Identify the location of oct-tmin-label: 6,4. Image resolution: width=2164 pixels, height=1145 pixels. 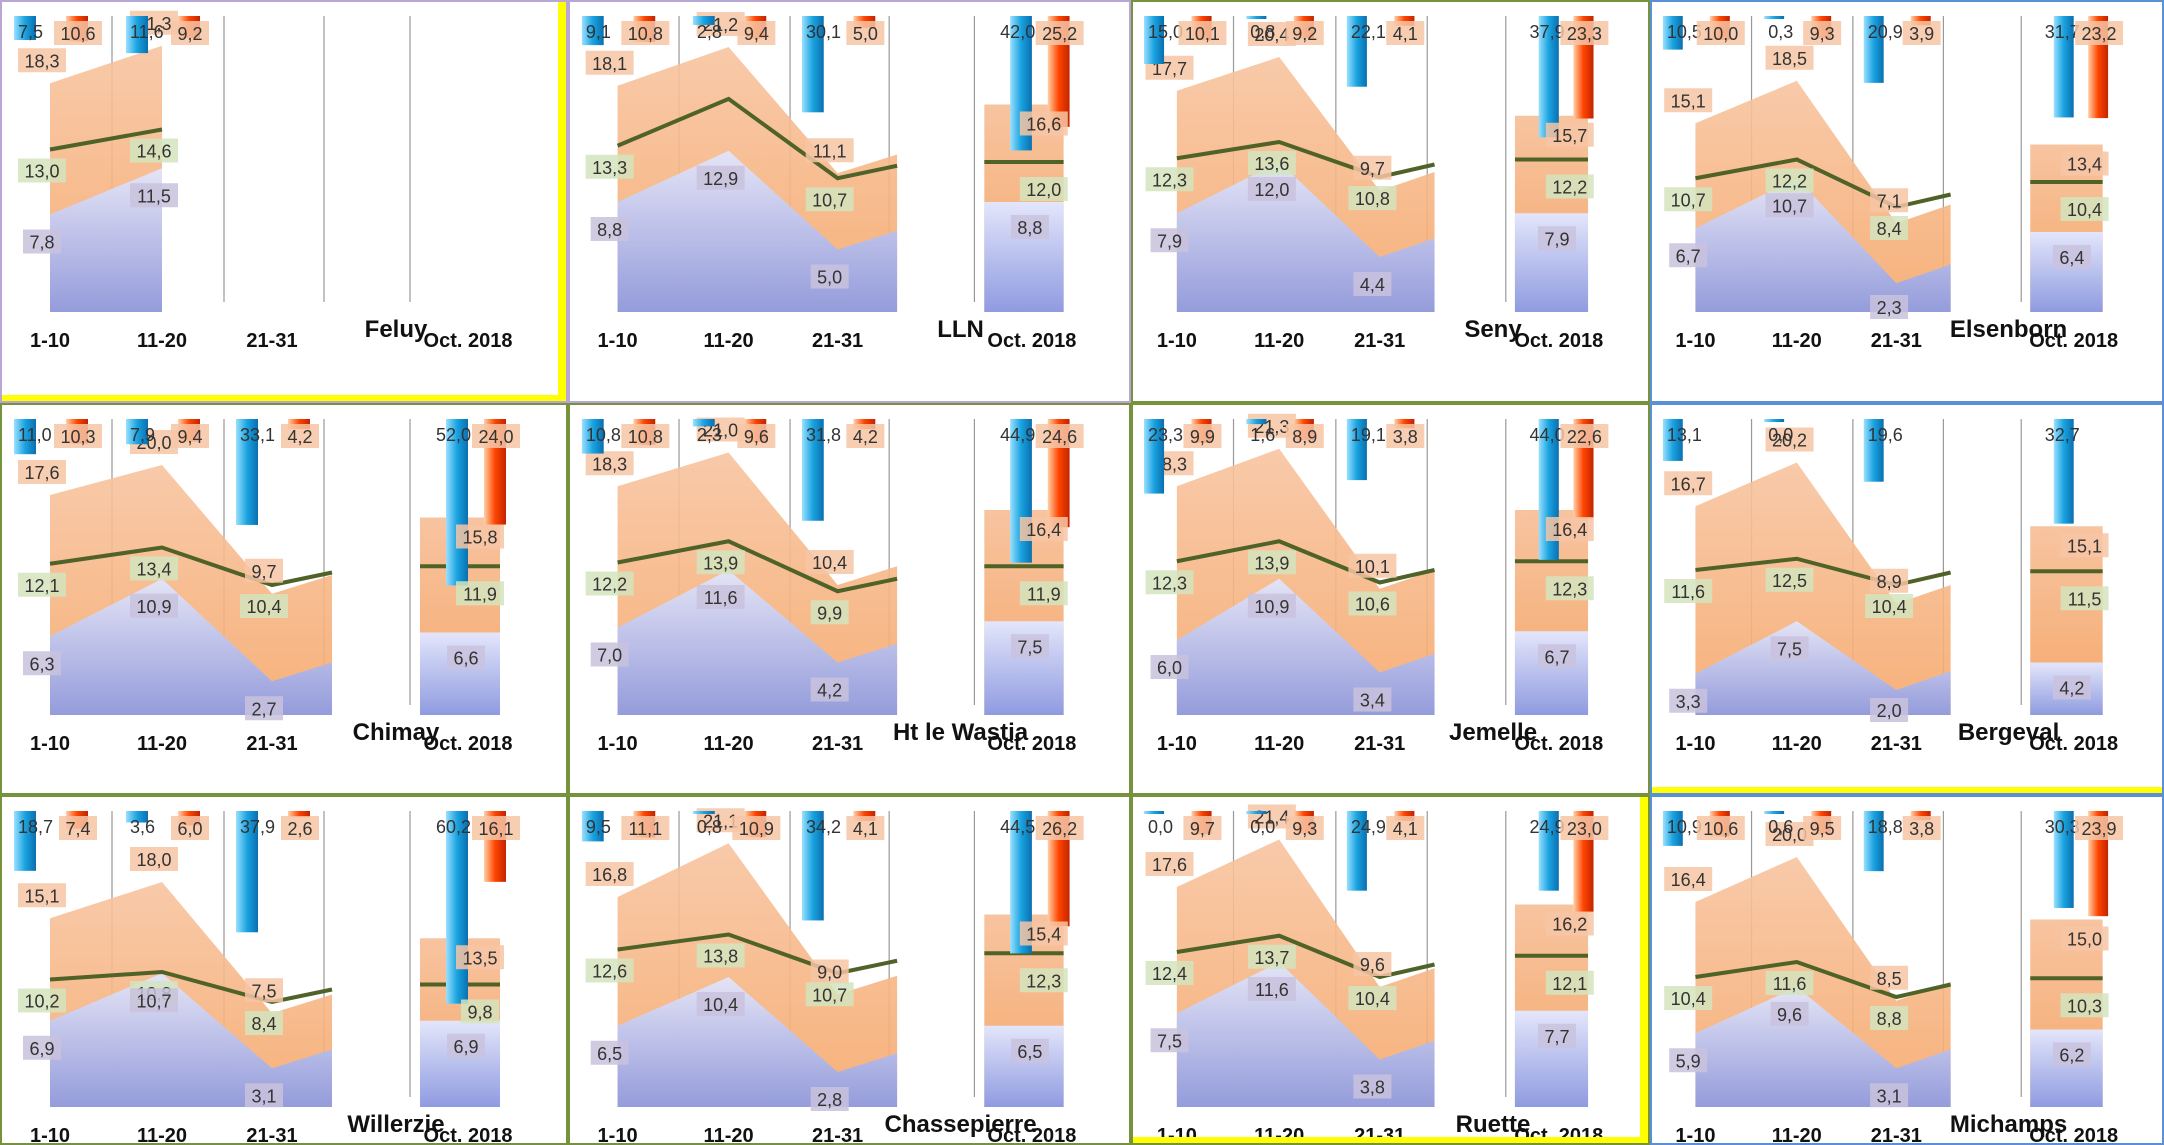
(2071, 258).